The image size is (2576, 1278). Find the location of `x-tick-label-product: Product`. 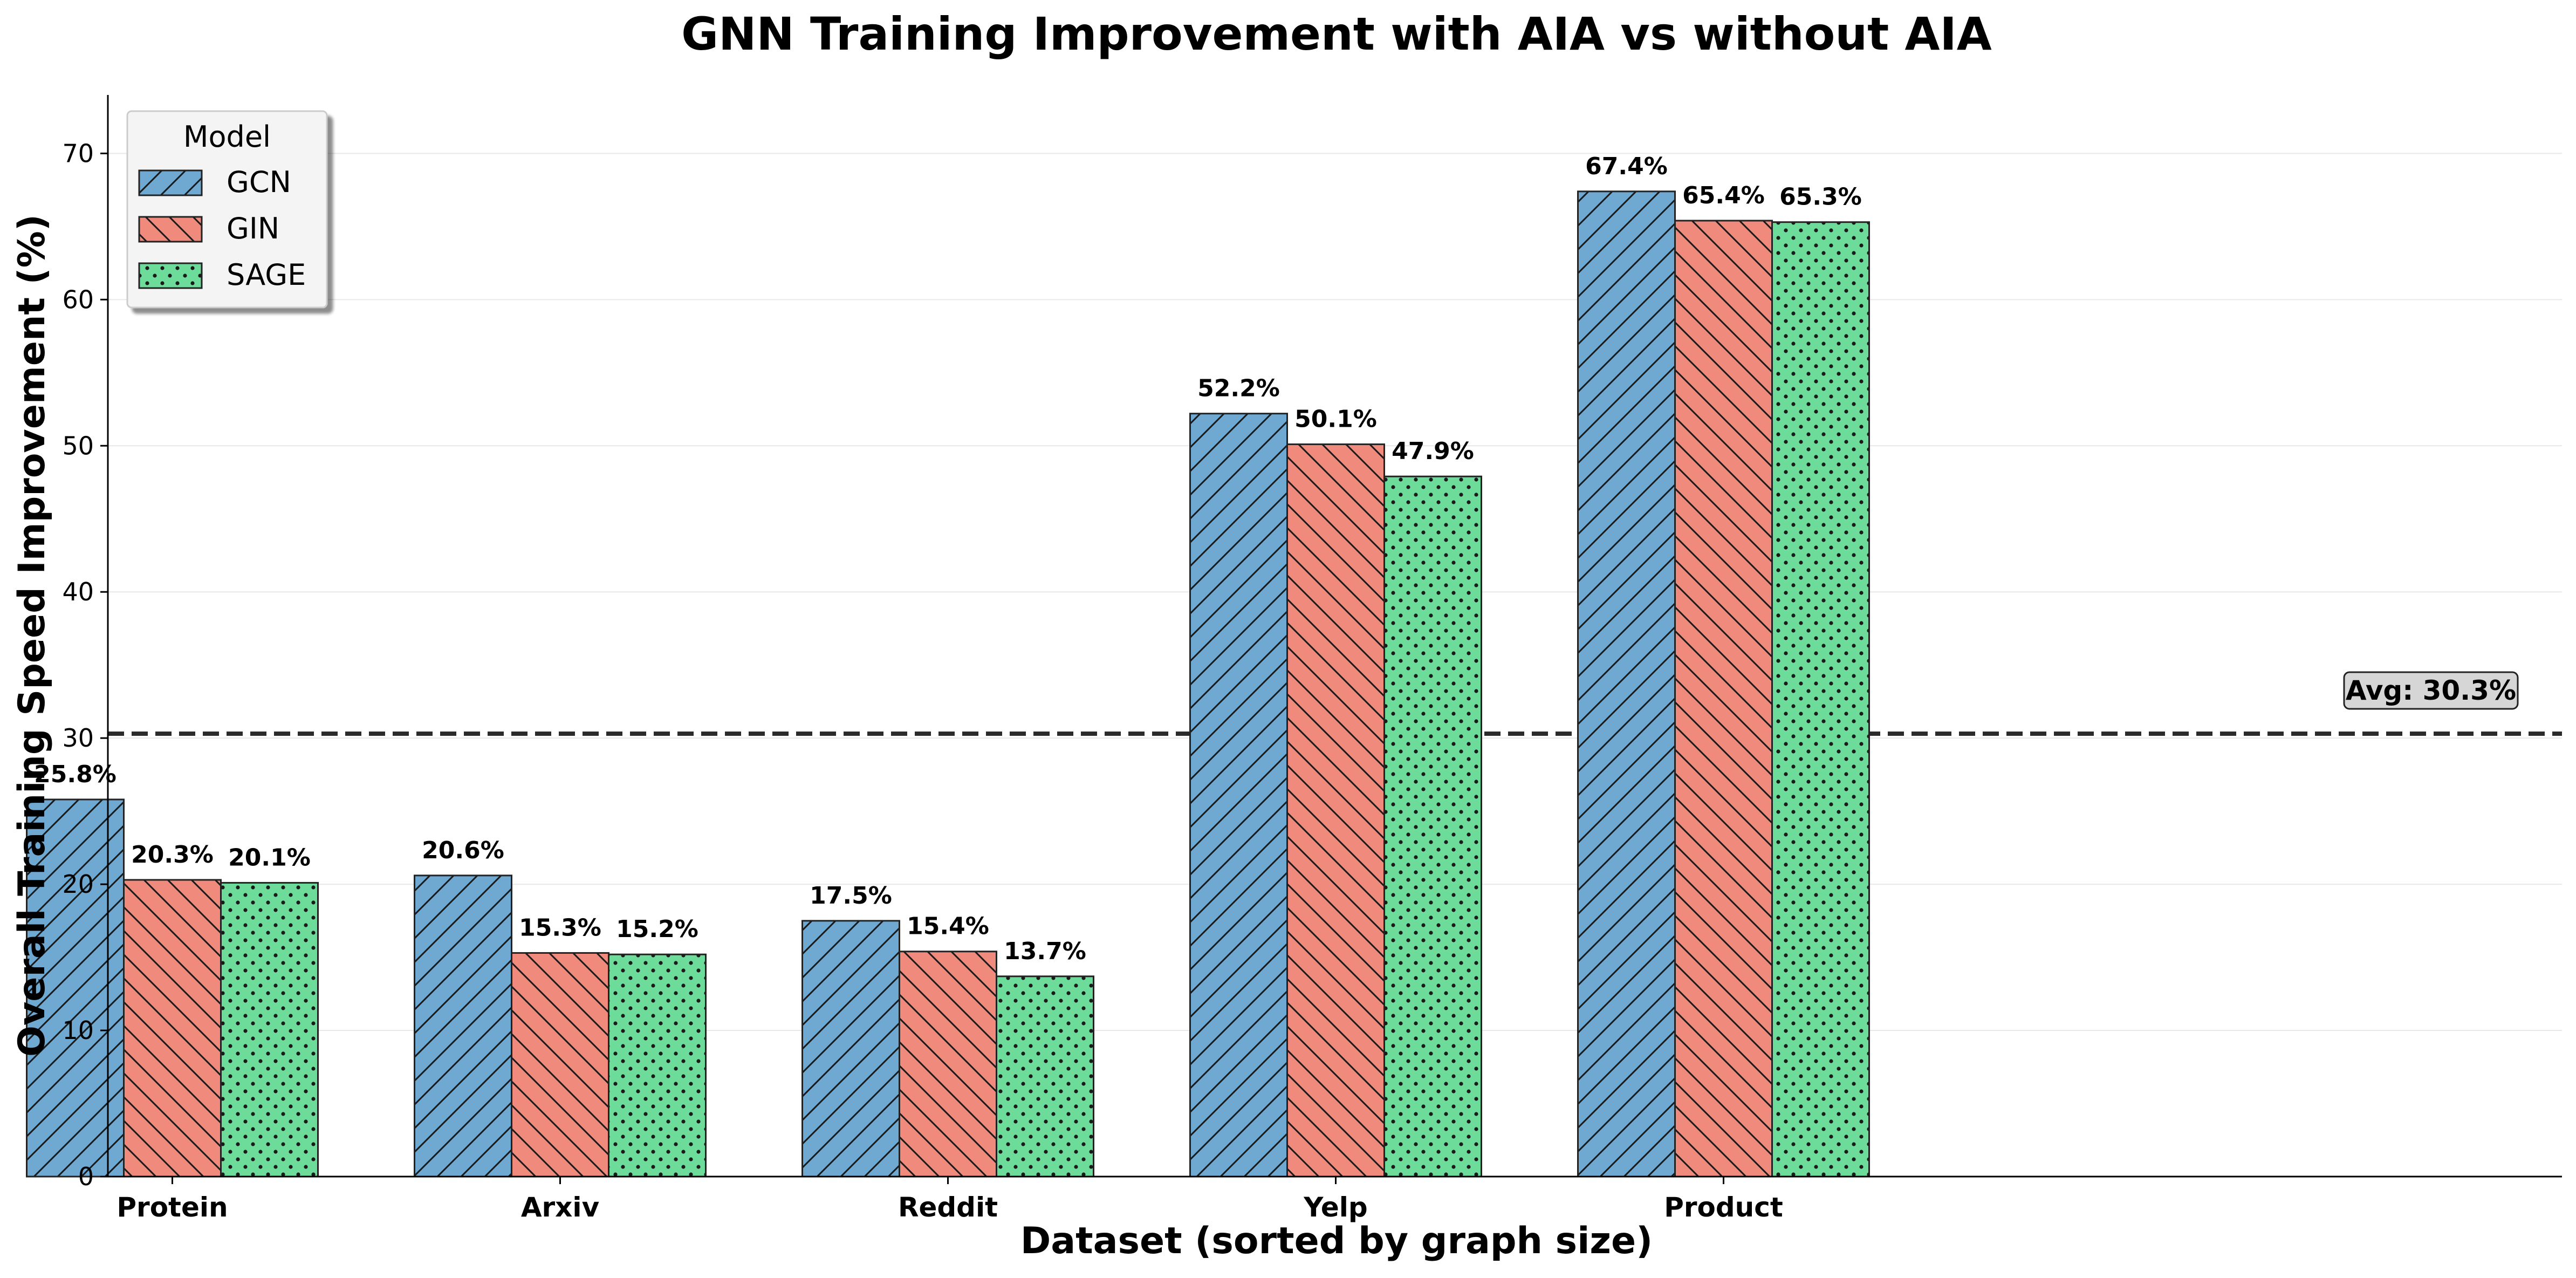

x-tick-label-product: Product is located at coordinates (1723, 1208).